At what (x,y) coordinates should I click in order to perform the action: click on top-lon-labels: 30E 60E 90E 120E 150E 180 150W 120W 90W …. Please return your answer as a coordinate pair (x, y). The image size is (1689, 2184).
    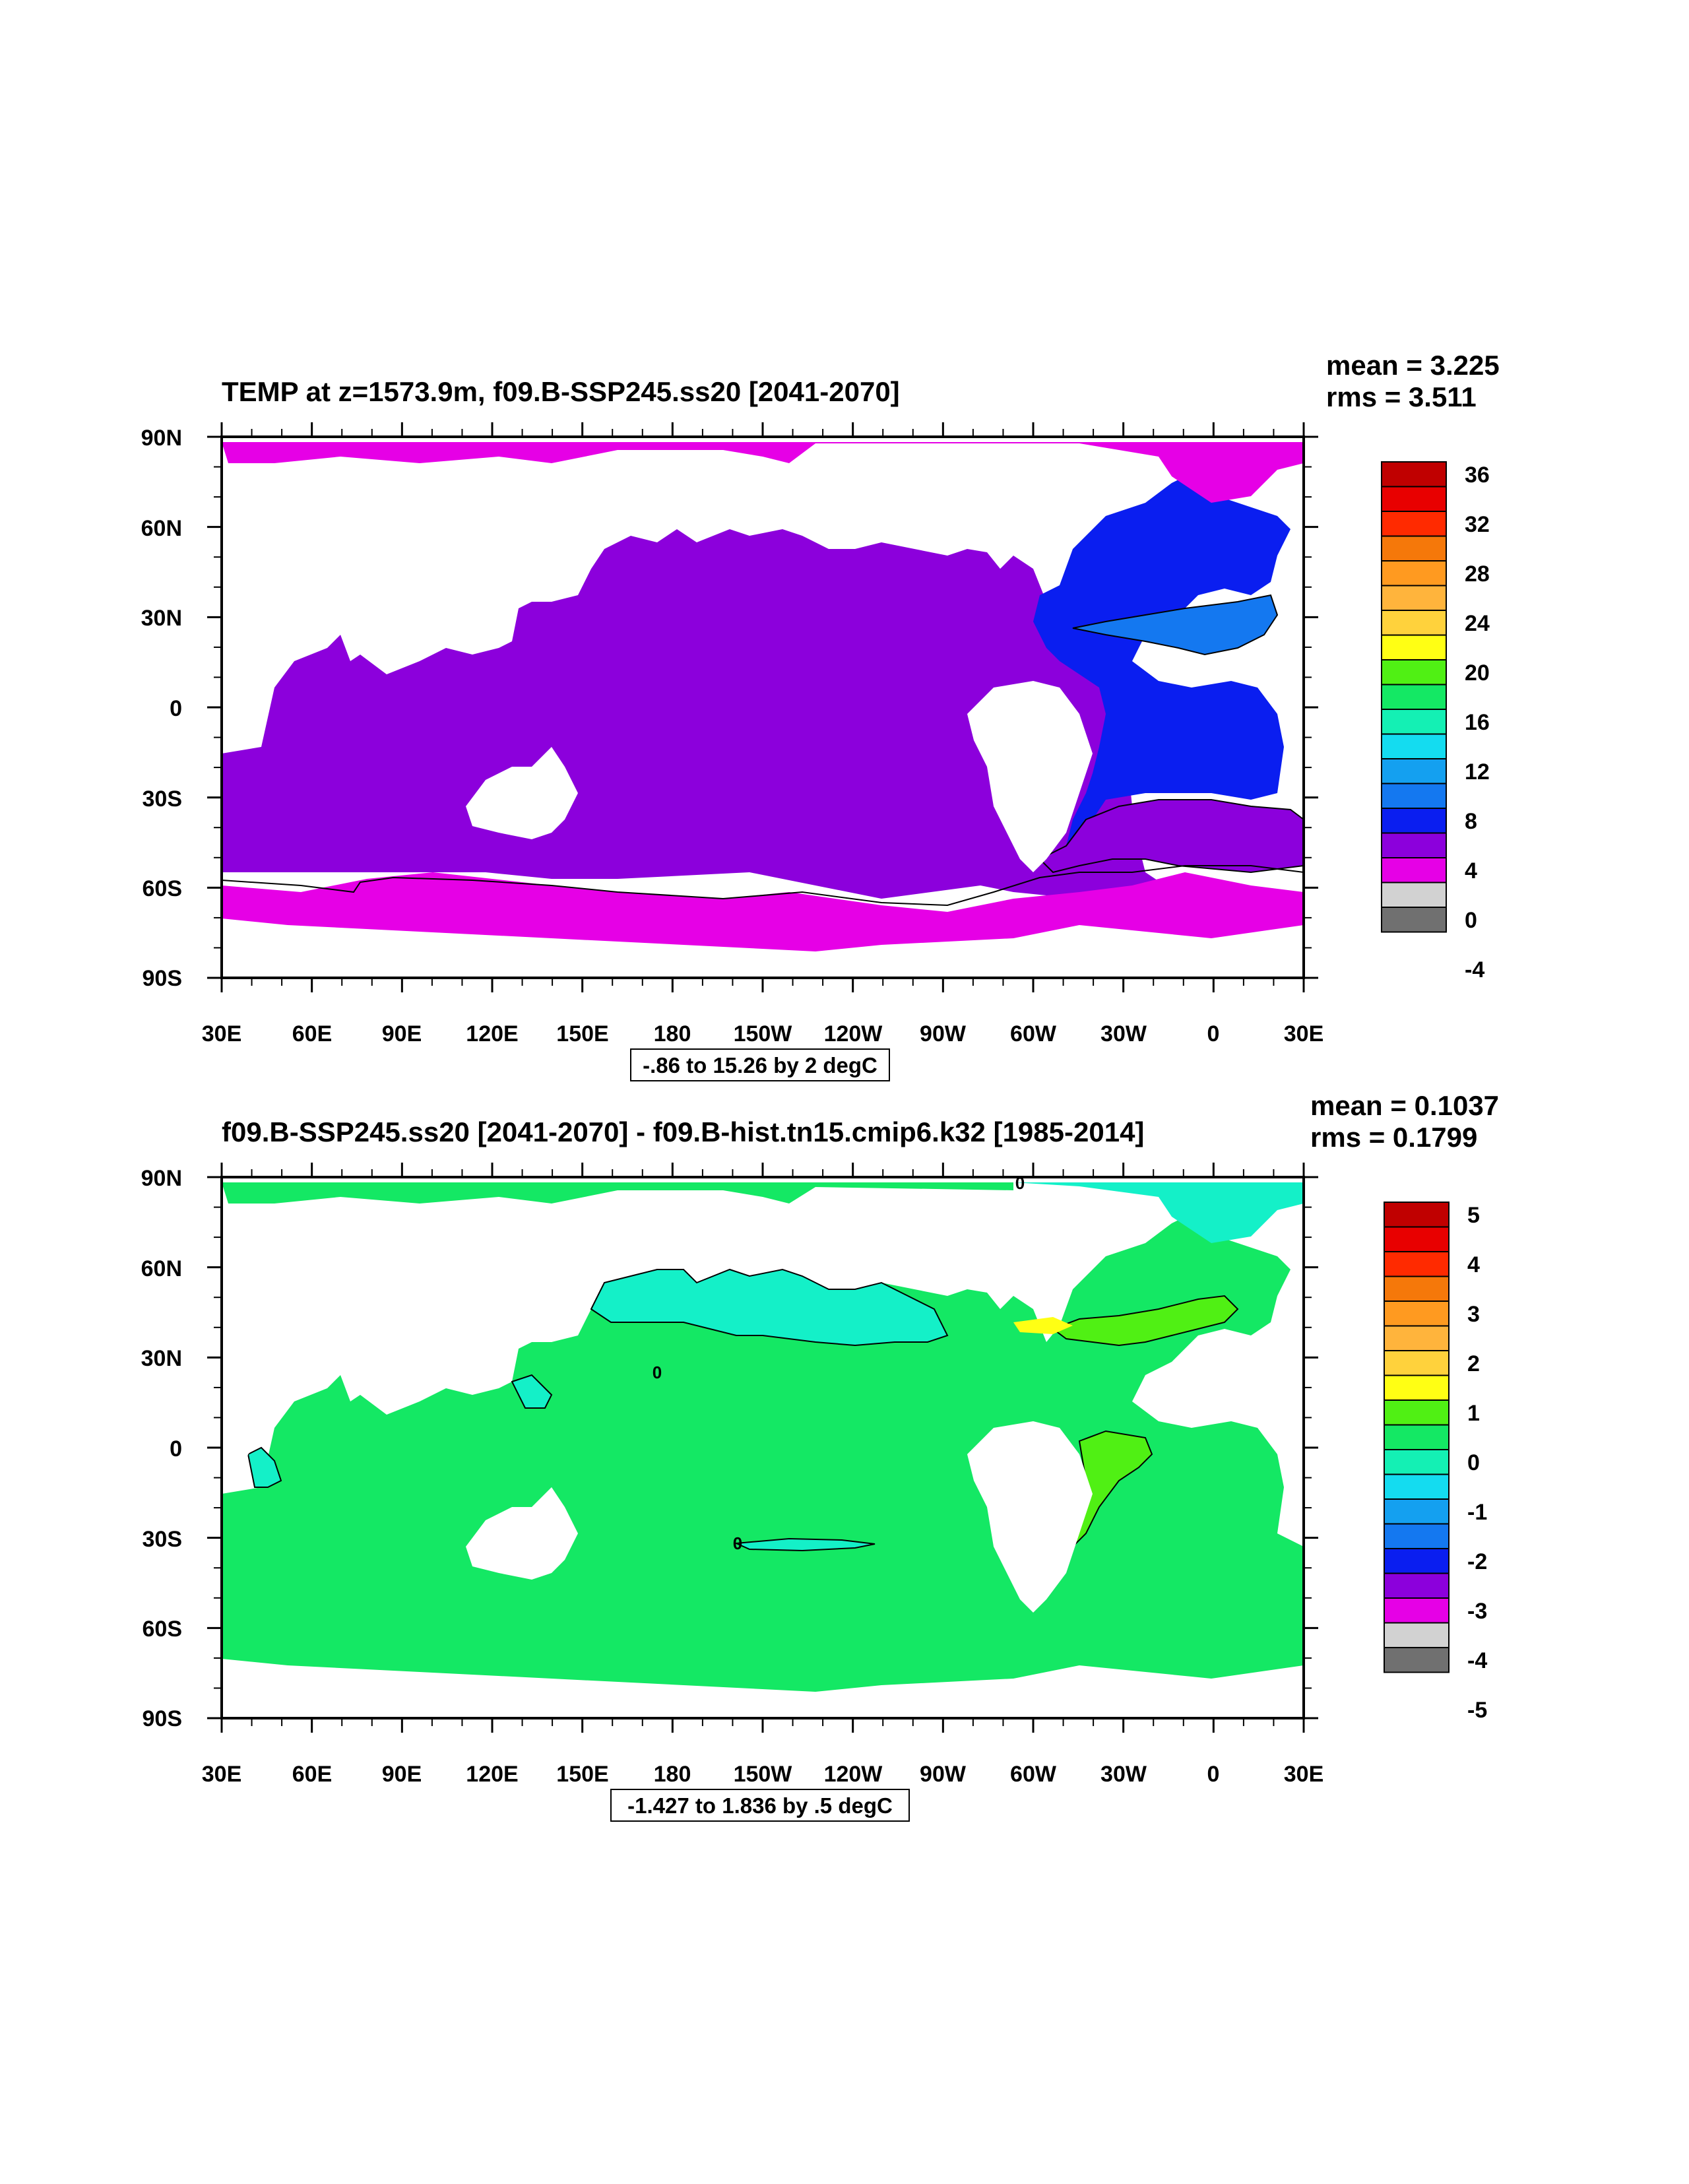
    Looking at the image, I should click on (763, 1033).